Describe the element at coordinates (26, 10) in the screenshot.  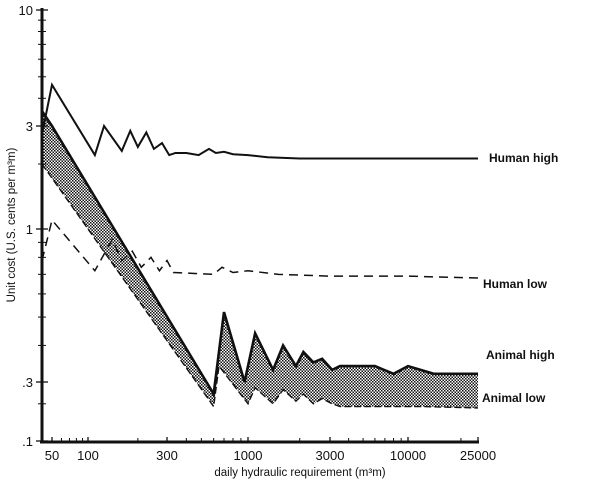
I see `y-tick-label: 10` at that location.